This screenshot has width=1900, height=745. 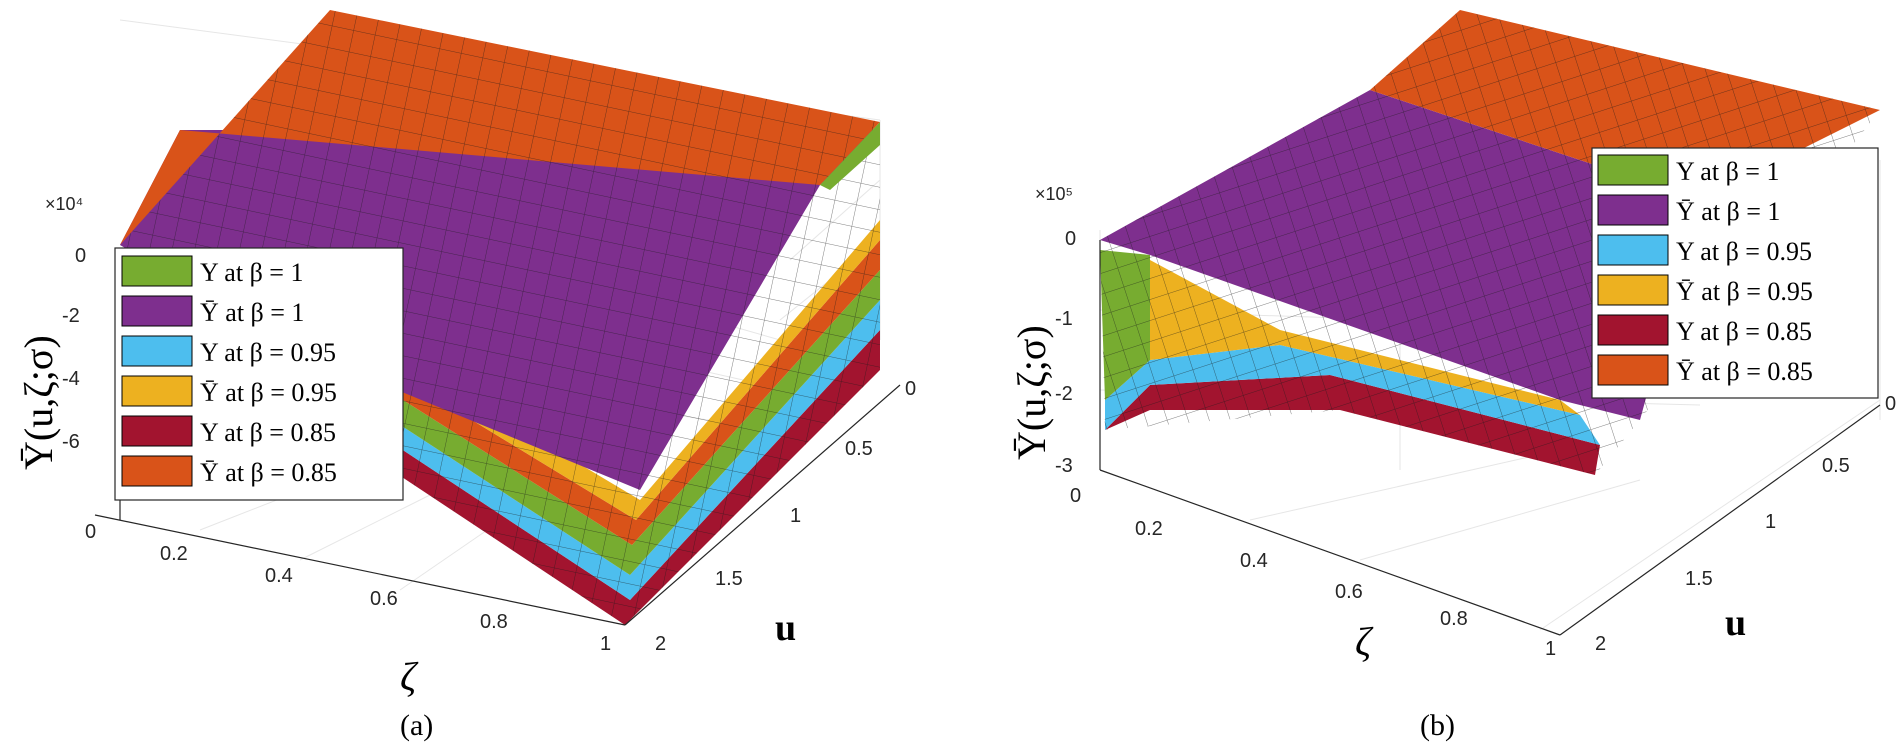 I want to click on panel-b-xtick: 1, so click(x=1550, y=649).